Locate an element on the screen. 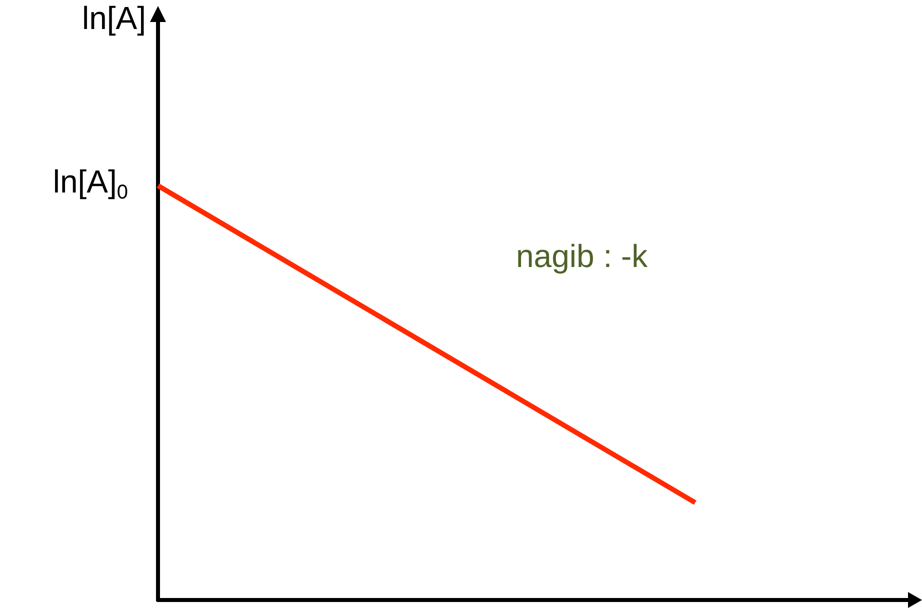 This screenshot has width=922, height=610. annotation: nagib : -k is located at coordinates (582, 256).